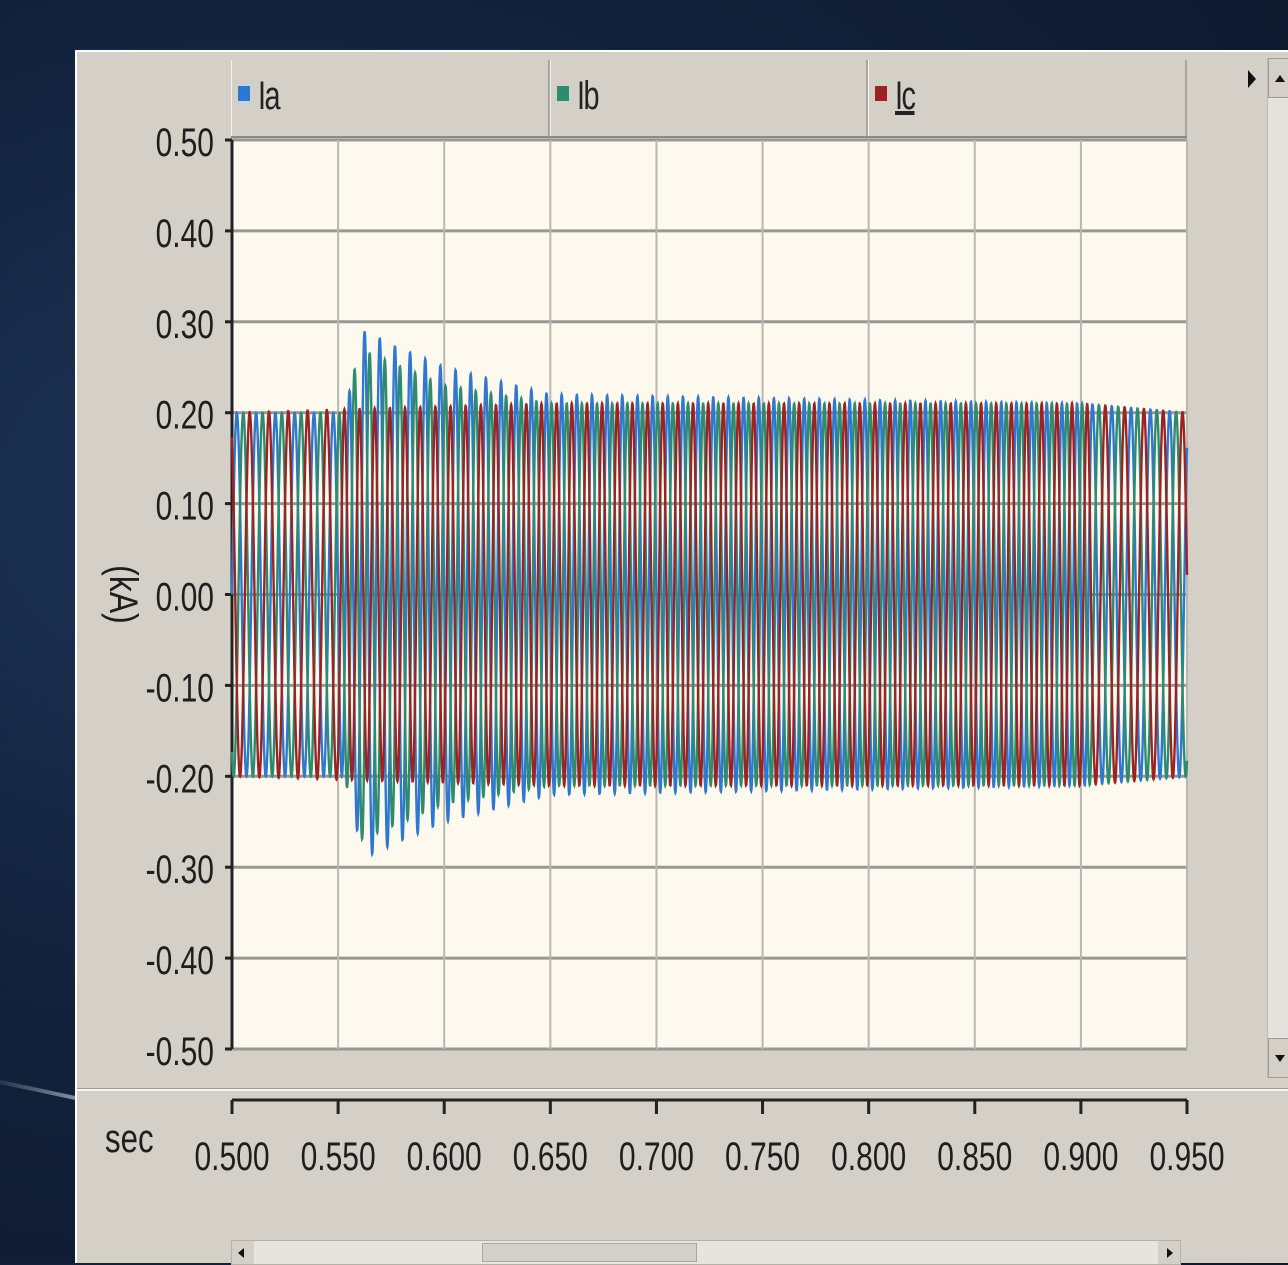 Image resolution: width=1288 pixels, height=1265 pixels. I want to click on legend-label-ia: Ia, so click(269, 96).